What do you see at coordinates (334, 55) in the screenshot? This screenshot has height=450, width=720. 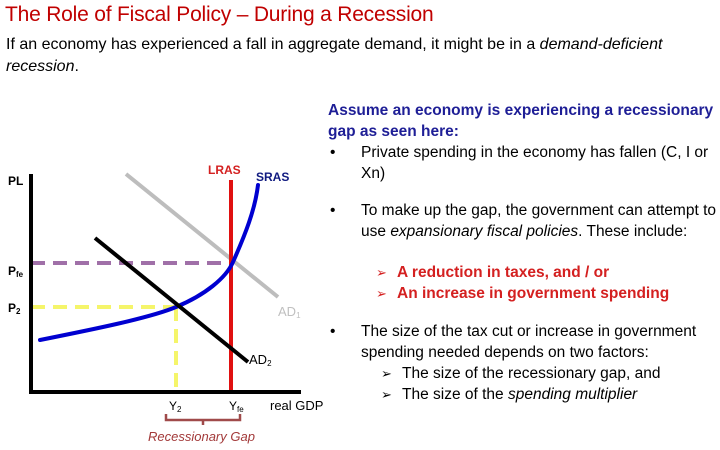 I see `intro-emphasis: demand-deficient recession` at bounding box center [334, 55].